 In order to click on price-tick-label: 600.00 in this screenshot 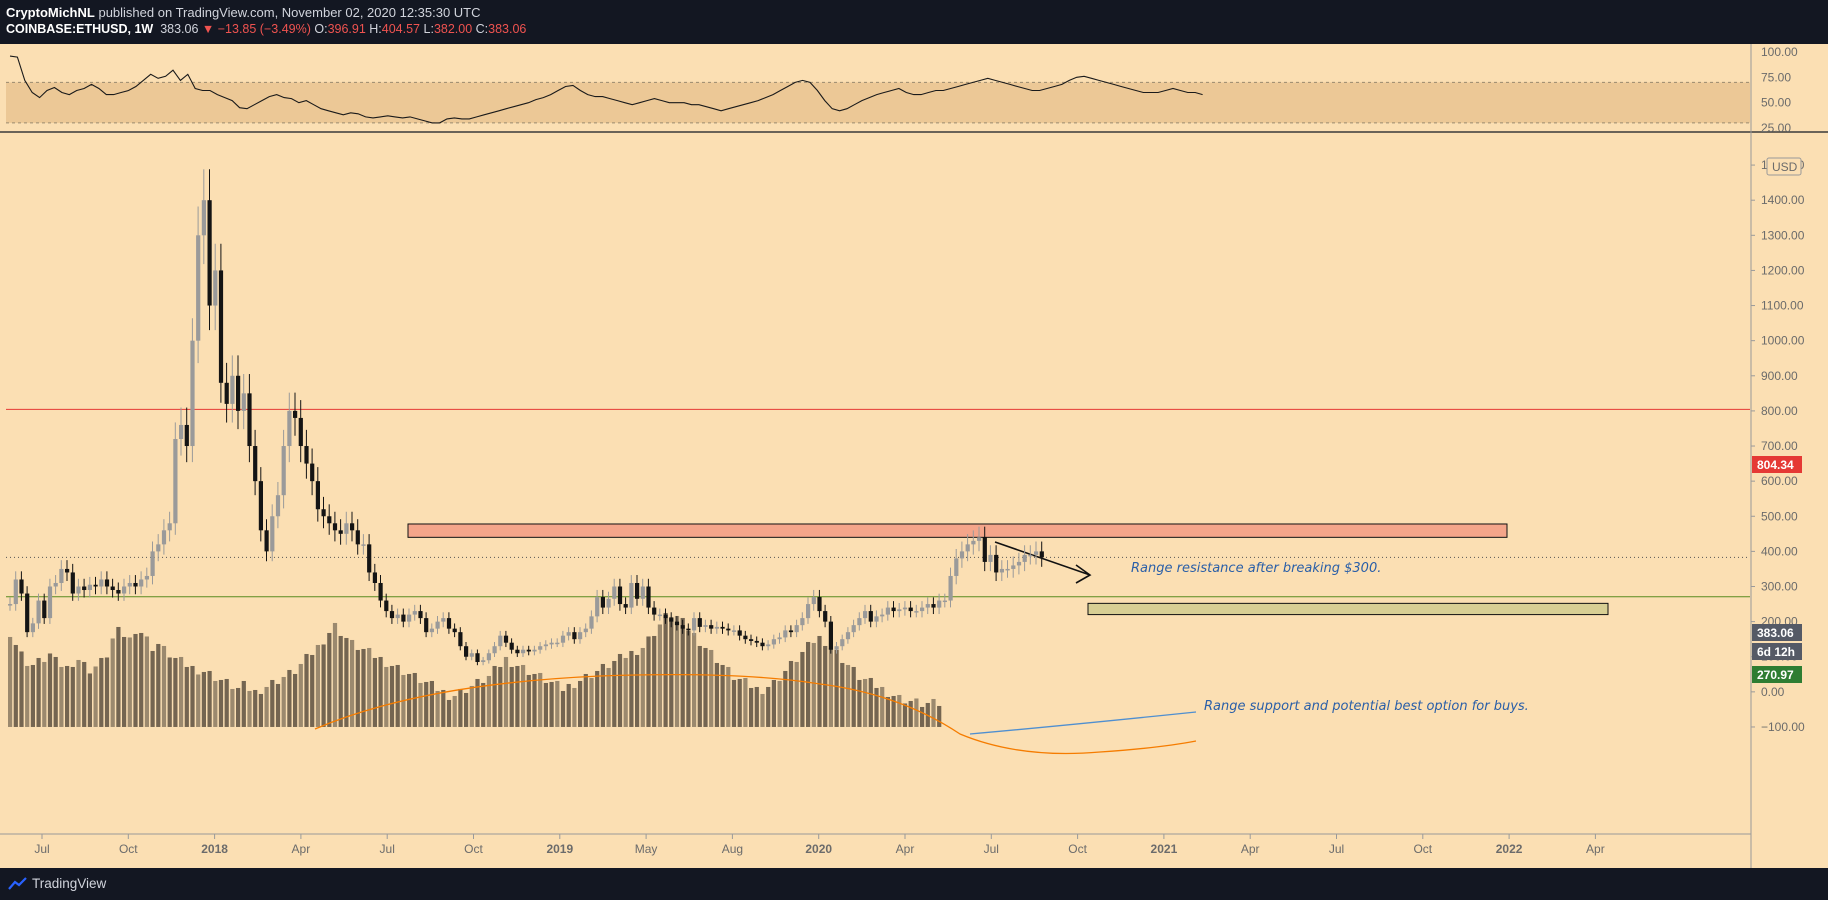, I will do `click(1779, 481)`.